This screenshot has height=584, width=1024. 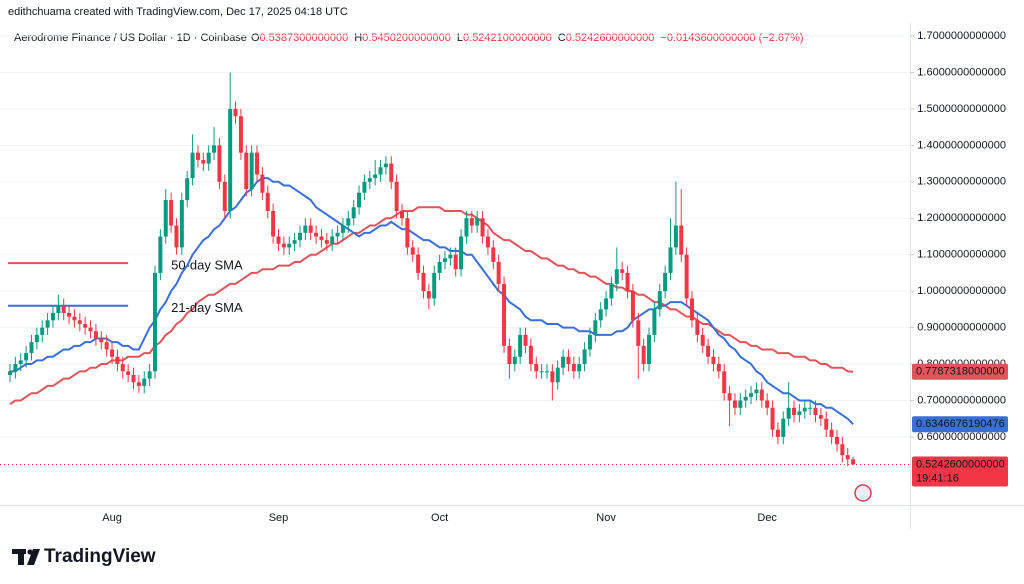 I want to click on x-tick-label: Sep, so click(x=279, y=518).